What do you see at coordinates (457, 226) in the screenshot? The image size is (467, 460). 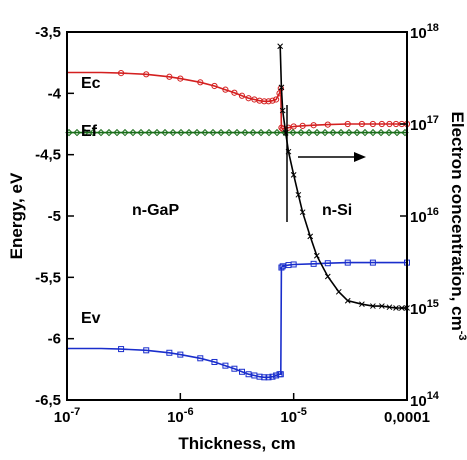 I see `y-axis-label-right: Electron concentration, cm-3` at bounding box center [457, 226].